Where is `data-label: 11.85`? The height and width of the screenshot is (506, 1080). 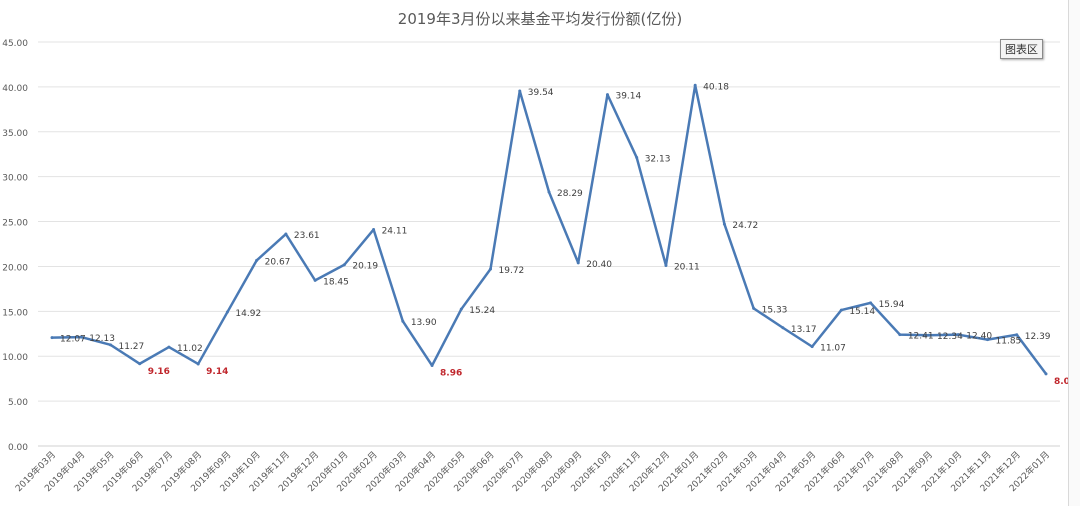
data-label: 11.85 is located at coordinates (1009, 342).